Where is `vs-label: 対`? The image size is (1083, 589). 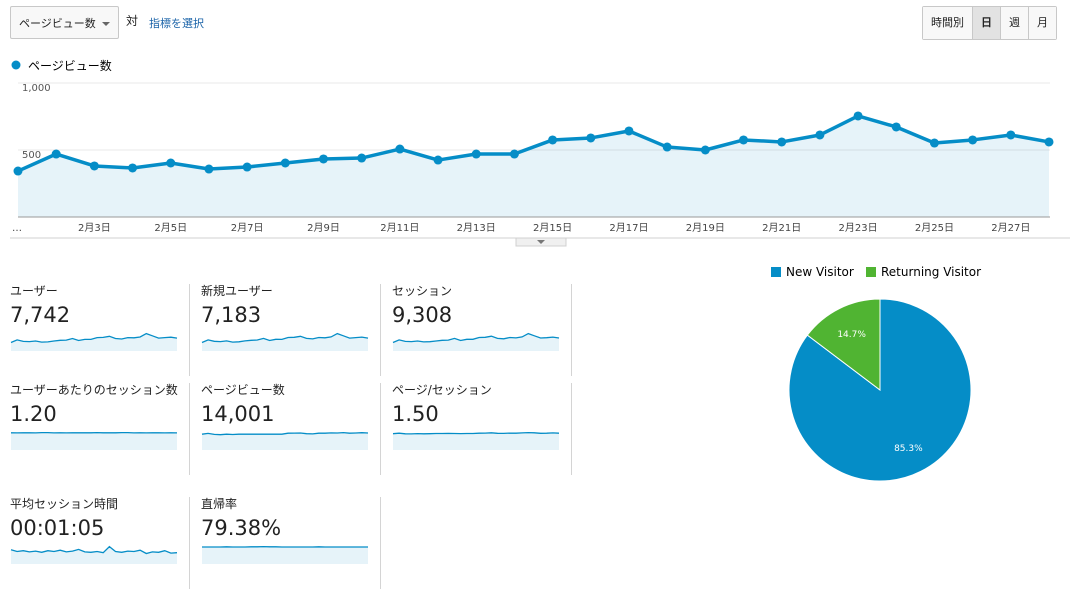
vs-label: 対 is located at coordinates (132, 20).